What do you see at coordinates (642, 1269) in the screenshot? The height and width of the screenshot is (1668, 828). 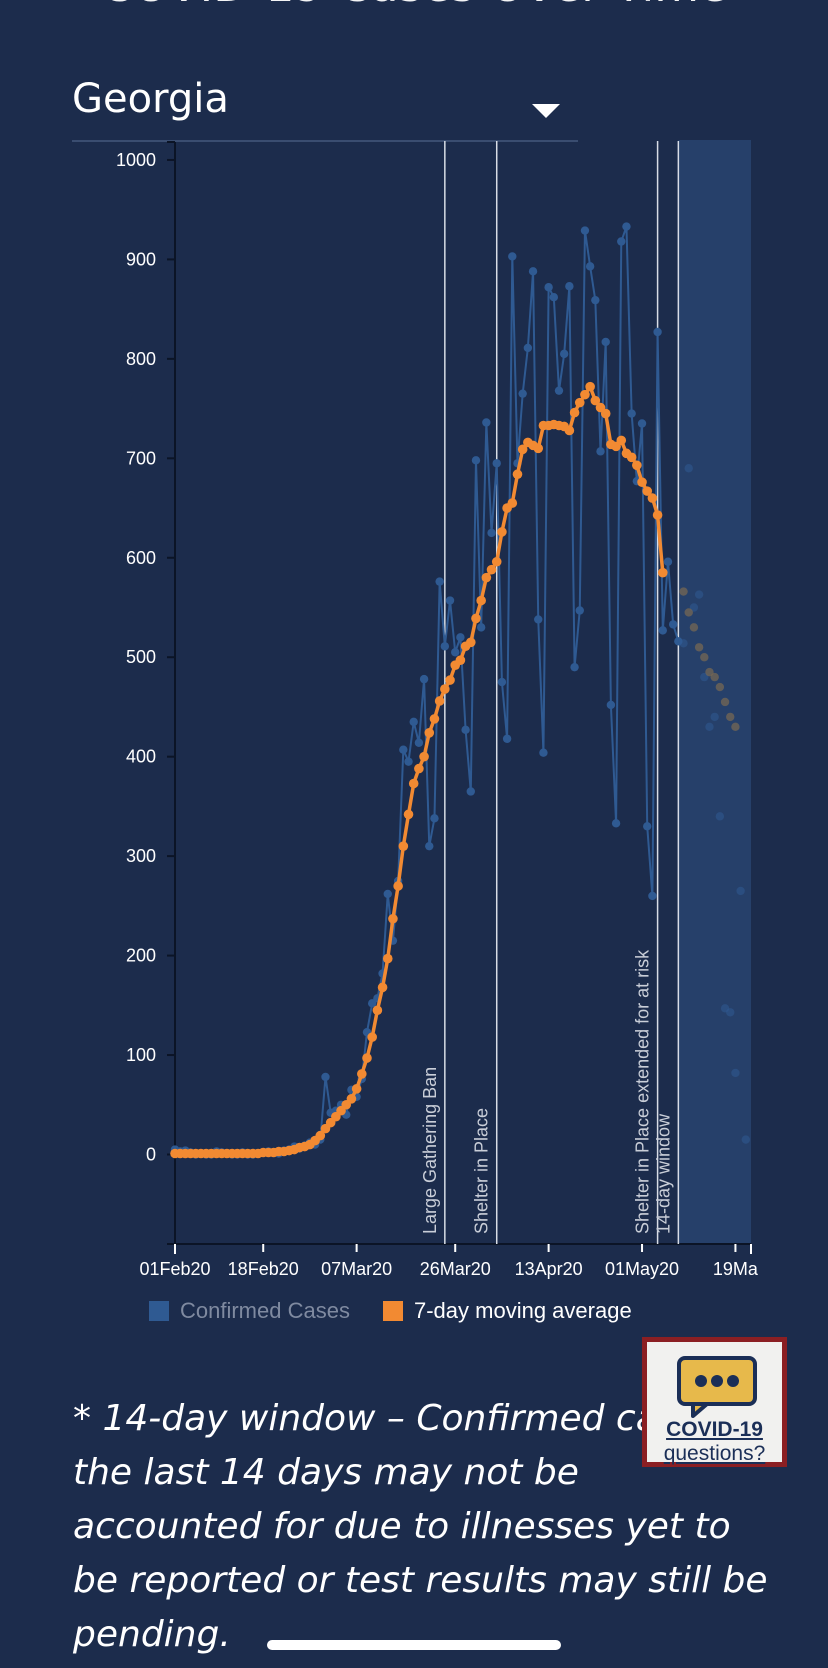 I see `x-tick-label: 01May20` at bounding box center [642, 1269].